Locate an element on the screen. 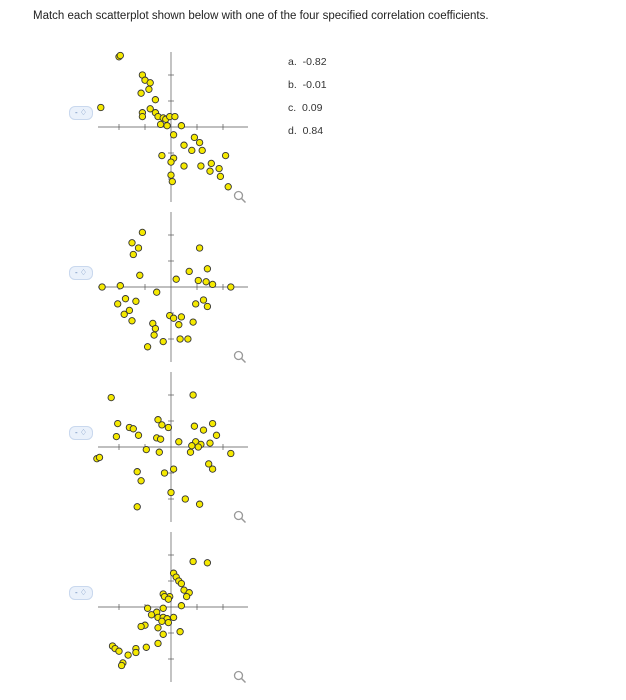 The image size is (626, 700). answer-dropdown-1: - ♢ is located at coordinates (81, 113).